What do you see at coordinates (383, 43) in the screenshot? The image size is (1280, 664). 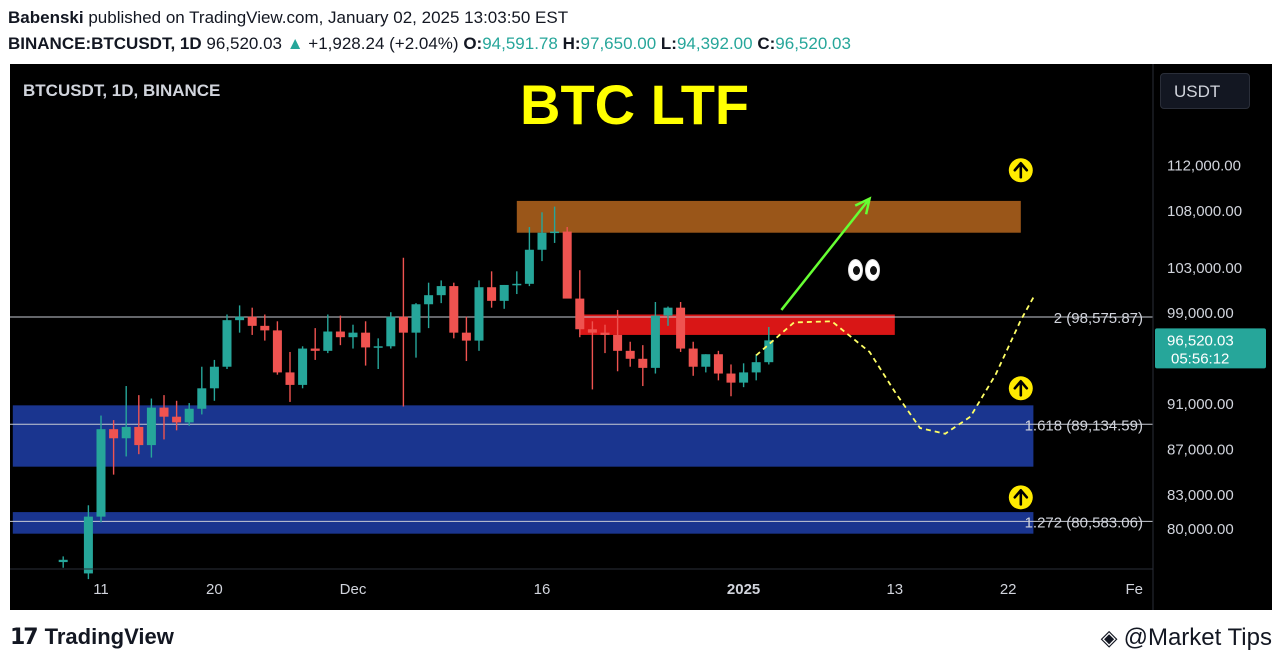 I see `price-change: +1,928.24 (+2.04%)` at bounding box center [383, 43].